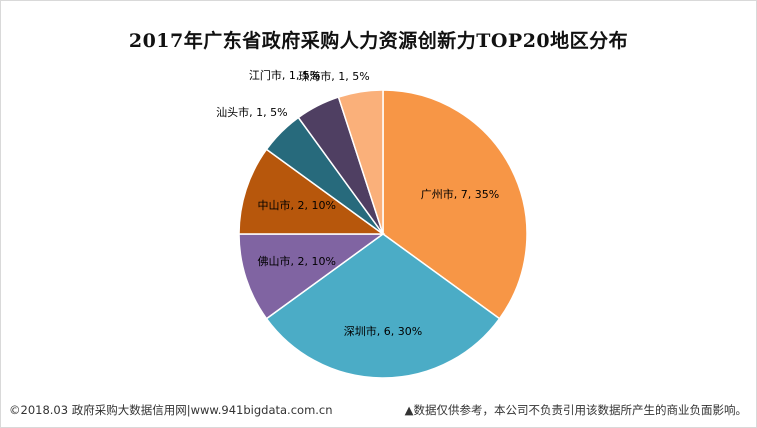 Image resolution: width=757 pixels, height=428 pixels. What do you see at coordinates (284, 75) in the screenshot?
I see `data-label-6: 江门市, 1, 5%` at bounding box center [284, 75].